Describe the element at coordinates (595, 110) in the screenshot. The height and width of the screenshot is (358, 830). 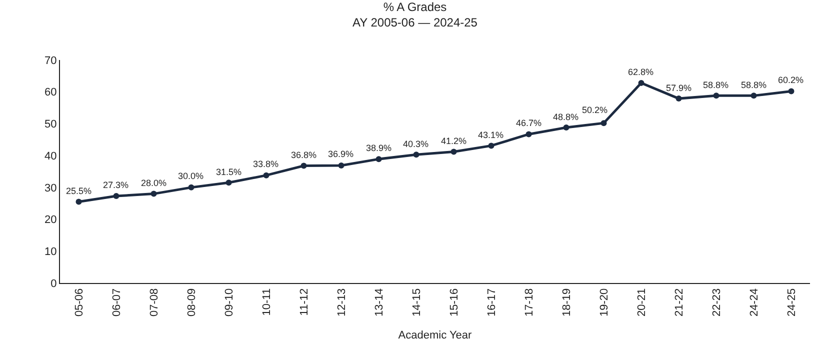
I see `data-label: 50.2%` at that location.